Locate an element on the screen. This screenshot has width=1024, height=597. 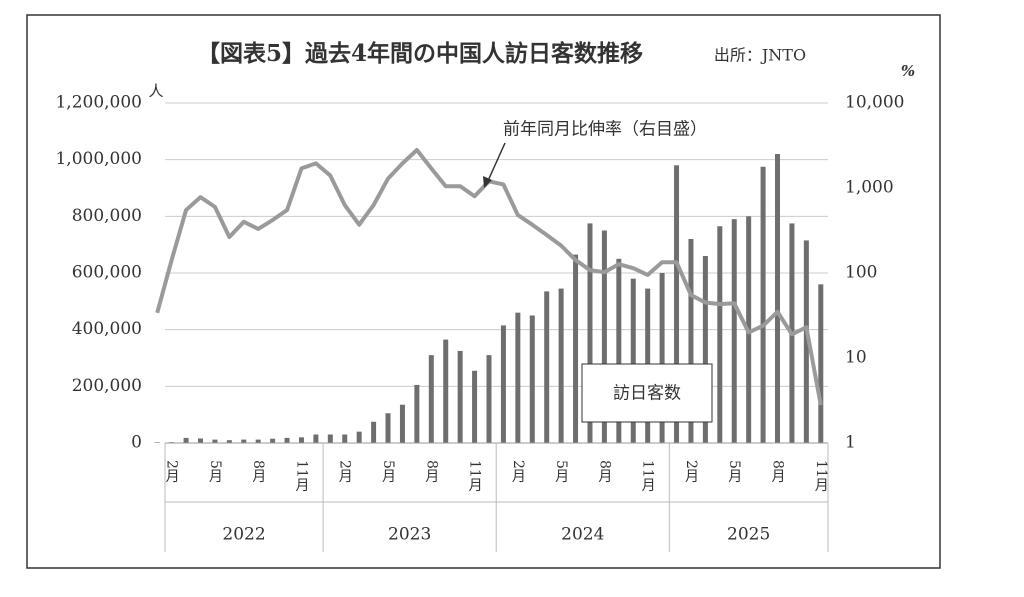
bar-annotation-box is located at coordinates (647, 393).